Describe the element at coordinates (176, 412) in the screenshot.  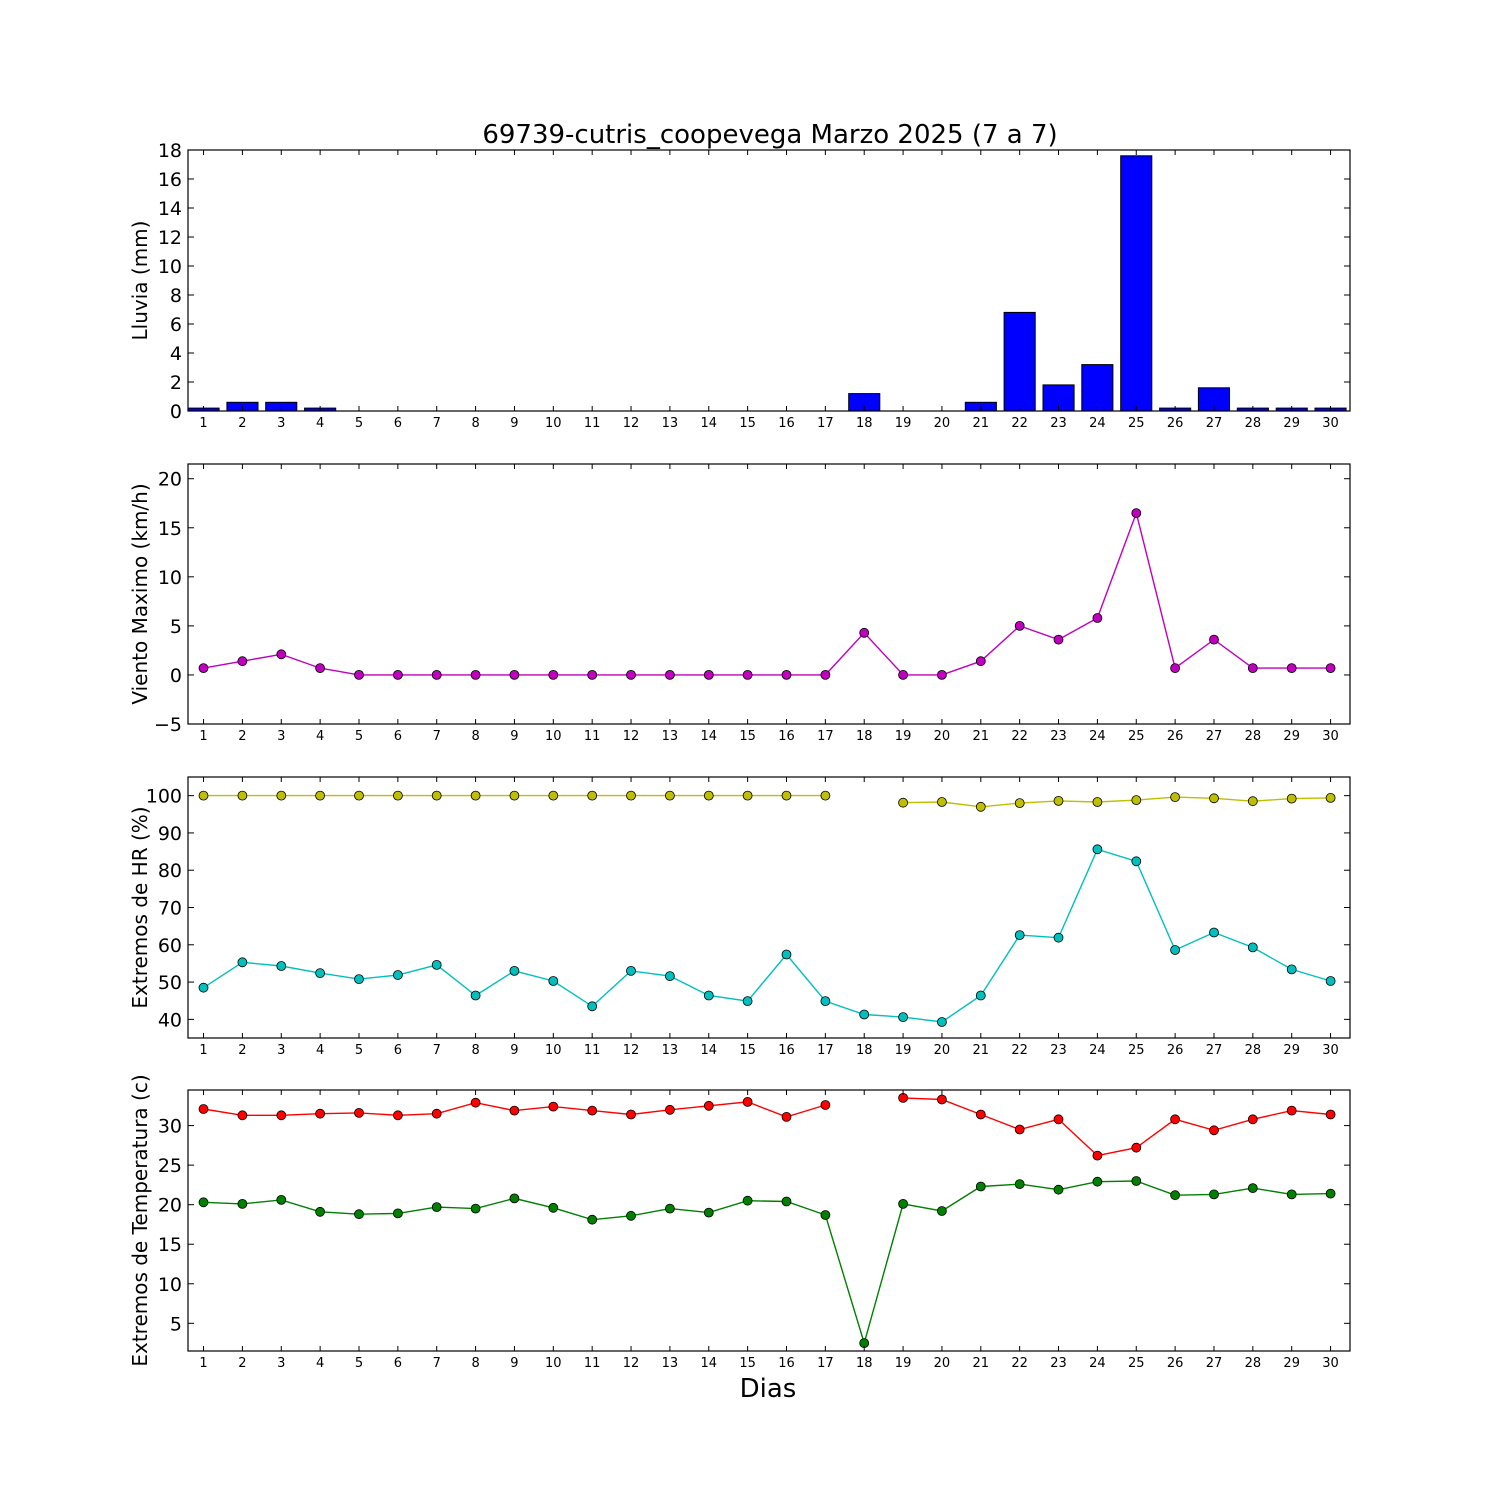
I see `y-tick-label: 0` at that location.